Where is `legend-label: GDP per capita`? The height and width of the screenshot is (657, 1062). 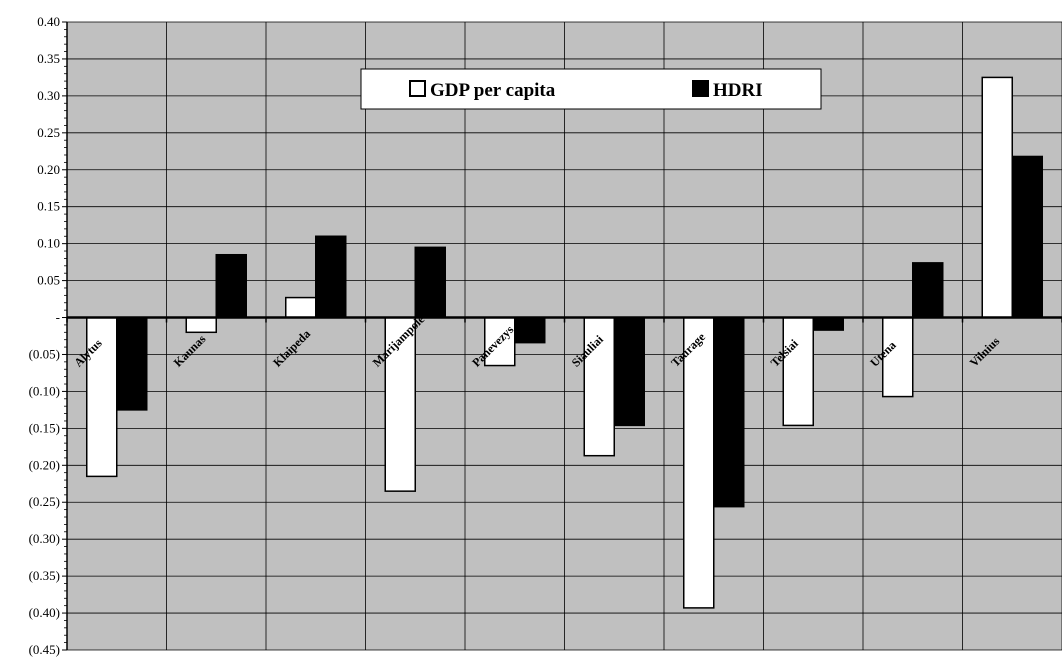 legend-label: GDP per capita is located at coordinates (493, 90).